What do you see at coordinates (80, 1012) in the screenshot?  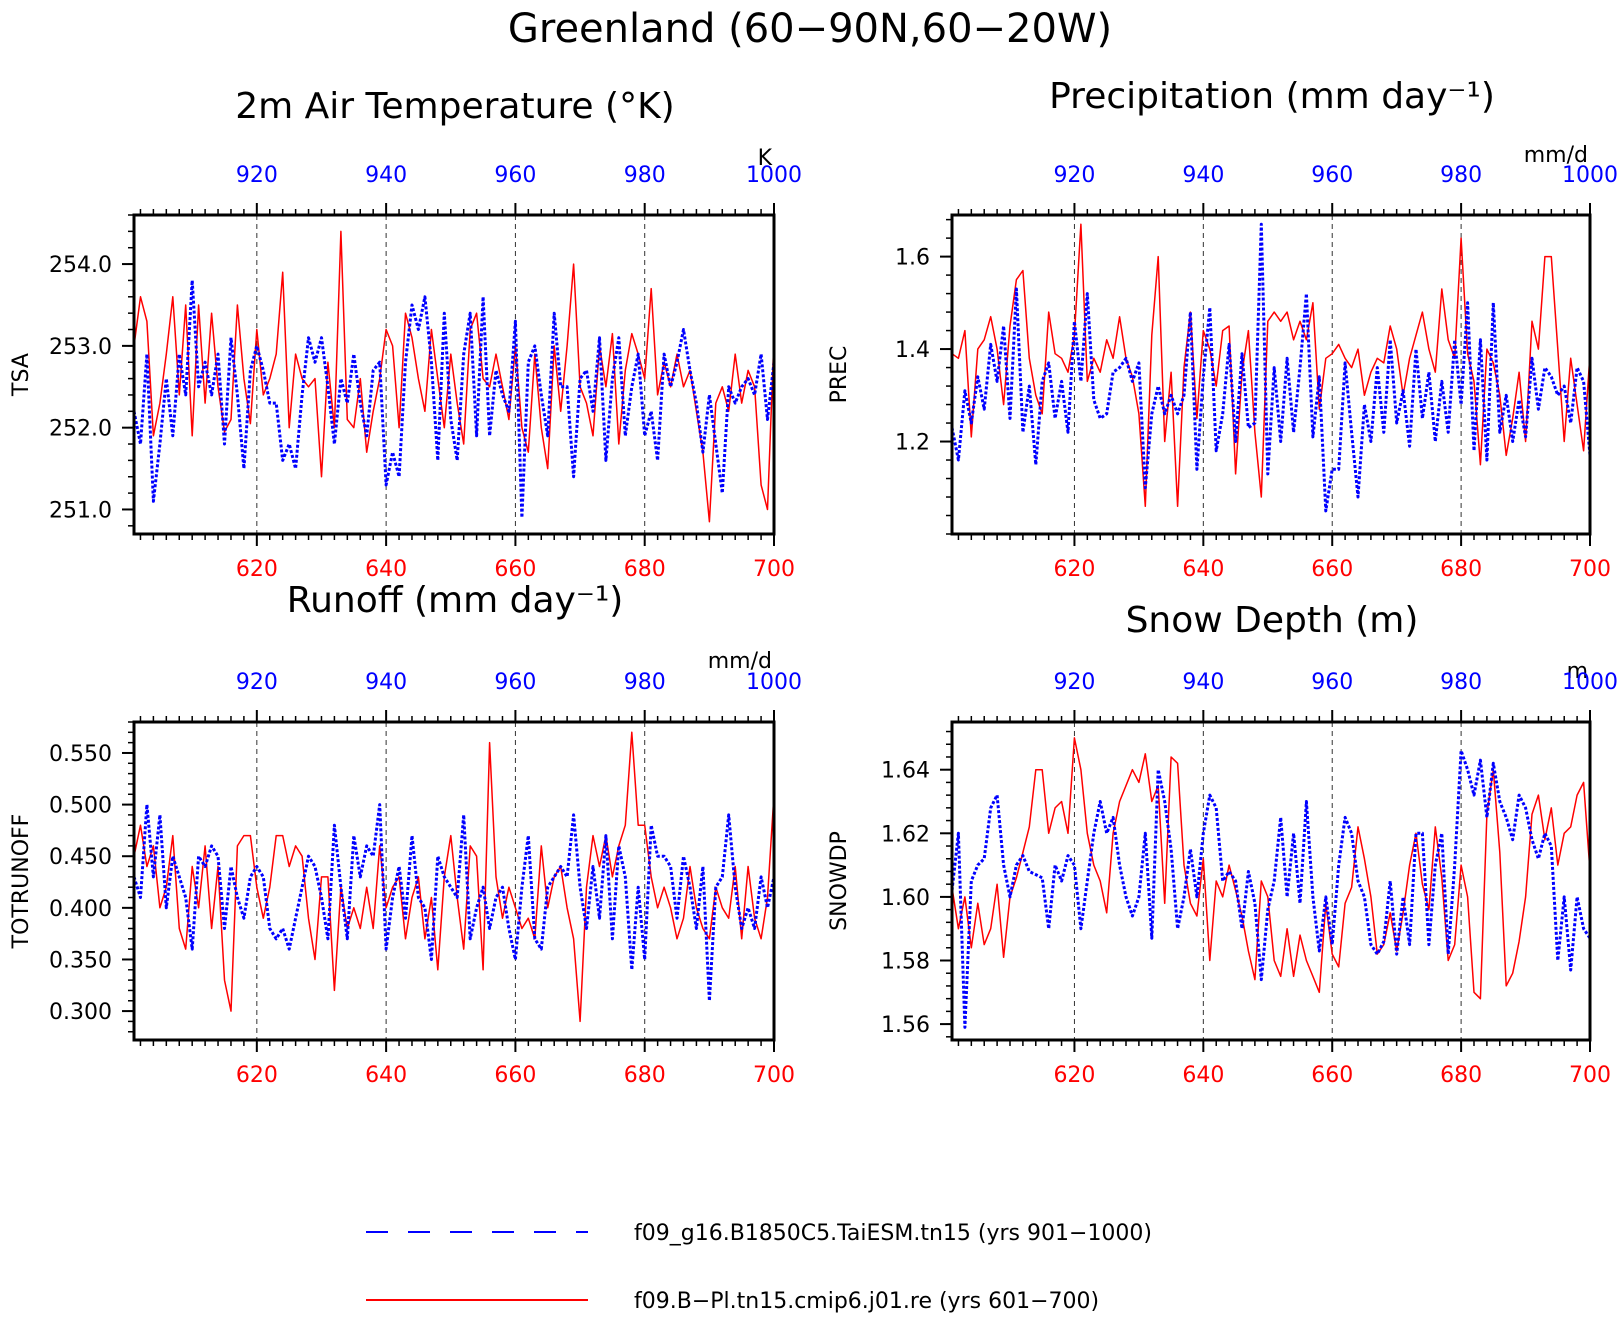 I see `y-tick-label: 0.300` at bounding box center [80, 1012].